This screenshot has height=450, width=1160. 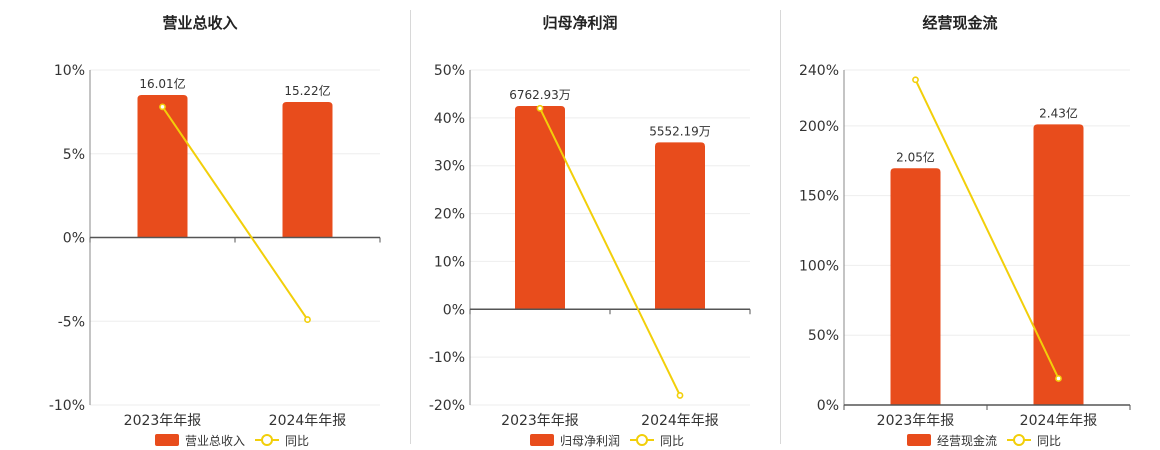 What do you see at coordinates (447, 406) in the screenshot?
I see `y-tick-label: -20%` at bounding box center [447, 406].